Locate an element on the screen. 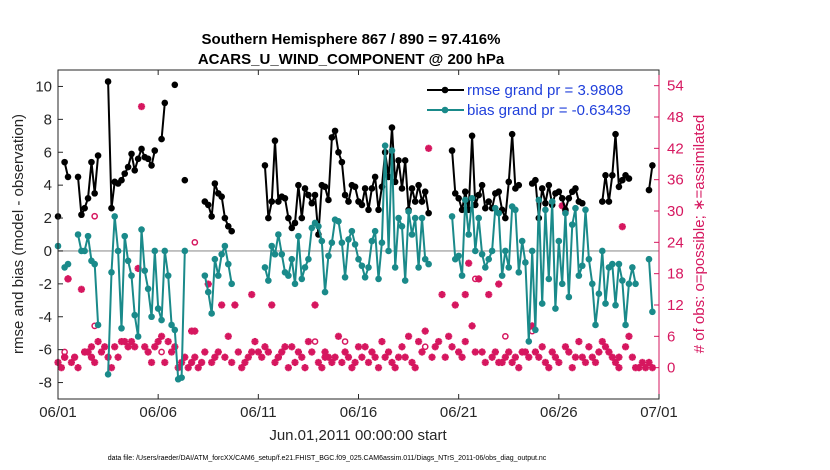  x-tick-label: 06/01 is located at coordinates (58, 412).